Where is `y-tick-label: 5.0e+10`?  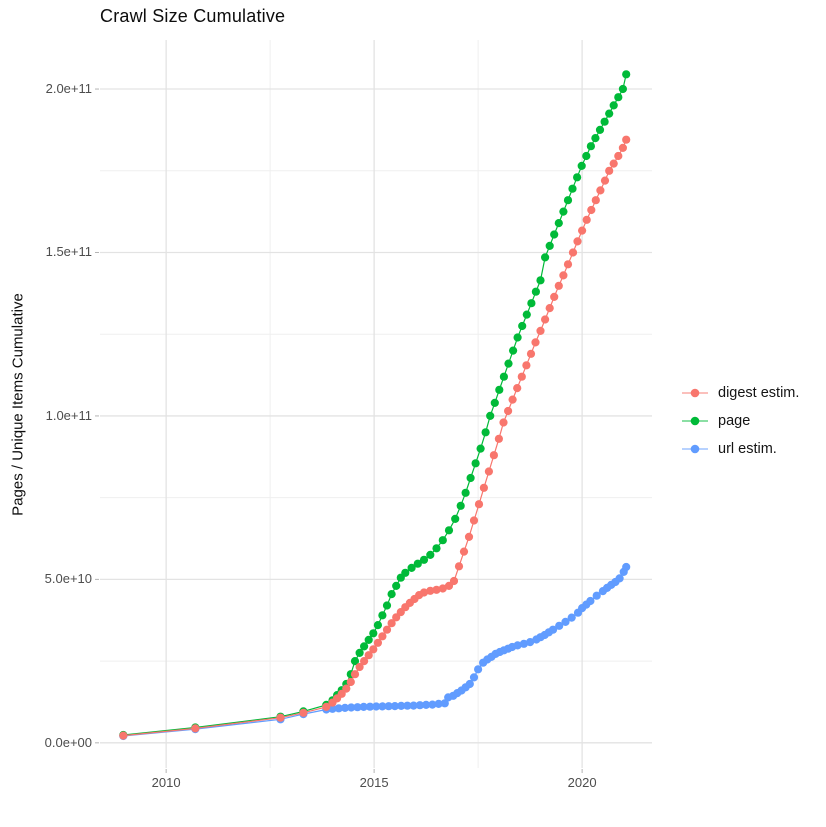 y-tick-label: 5.0e+10 is located at coordinates (68, 579).